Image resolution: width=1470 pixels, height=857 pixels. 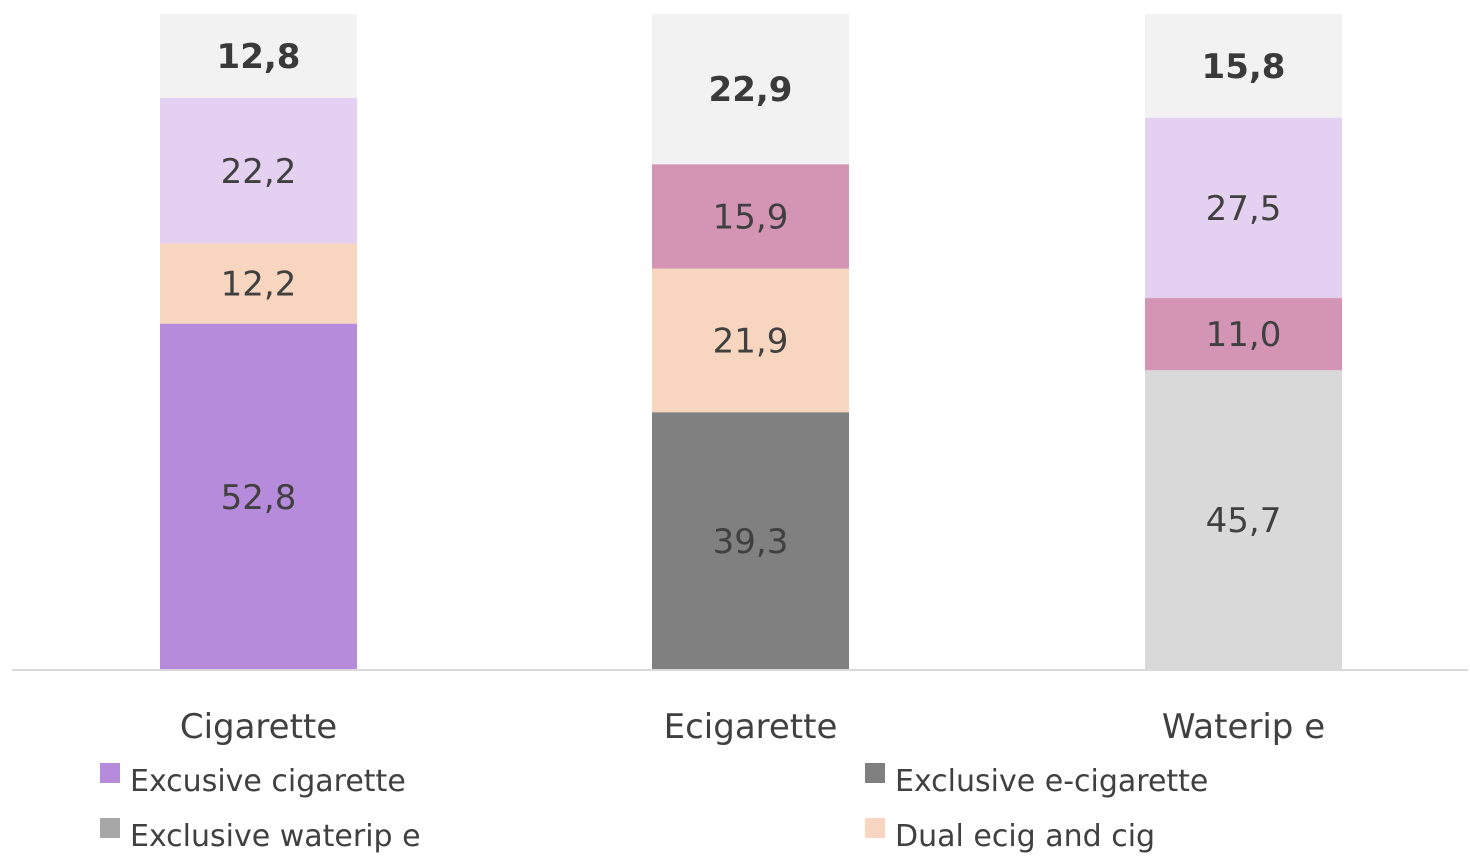 I want to click on data-label-cigarette-3: 12,2, so click(x=259, y=285).